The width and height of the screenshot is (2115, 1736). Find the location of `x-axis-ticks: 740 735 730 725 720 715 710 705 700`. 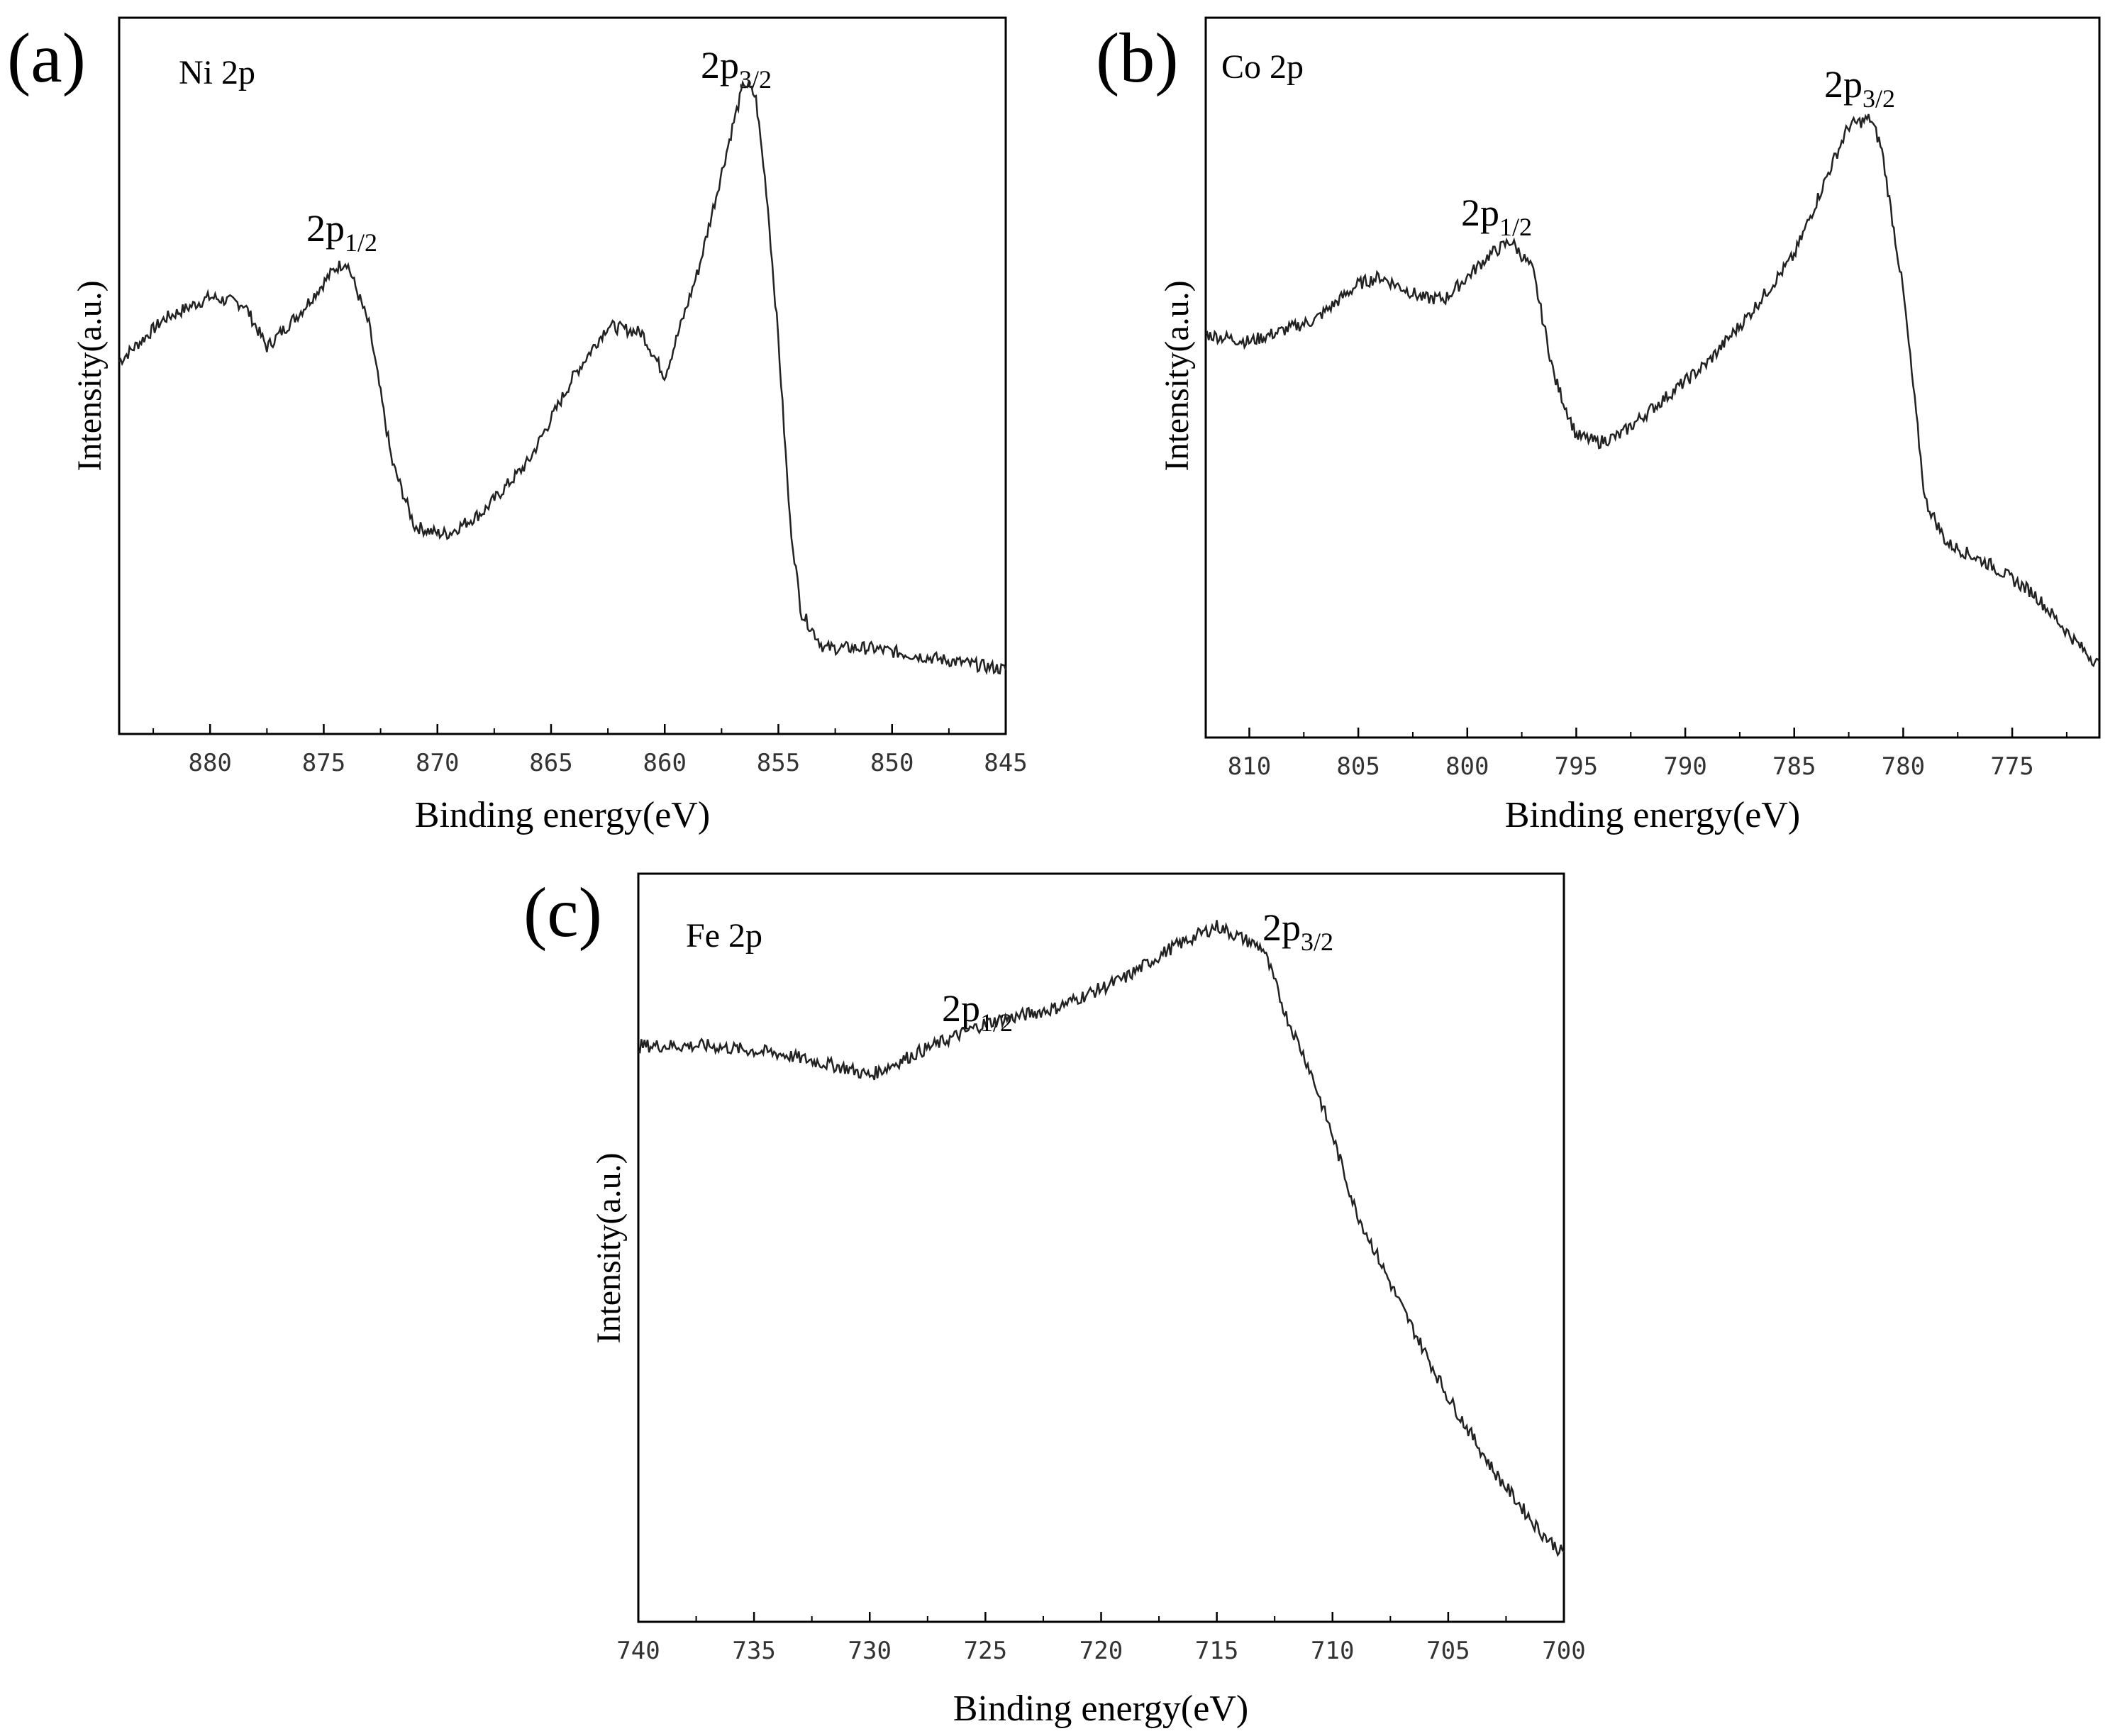

x-axis-ticks: 740 735 730 725 720 715 710 705 700 is located at coordinates (1101, 1638).